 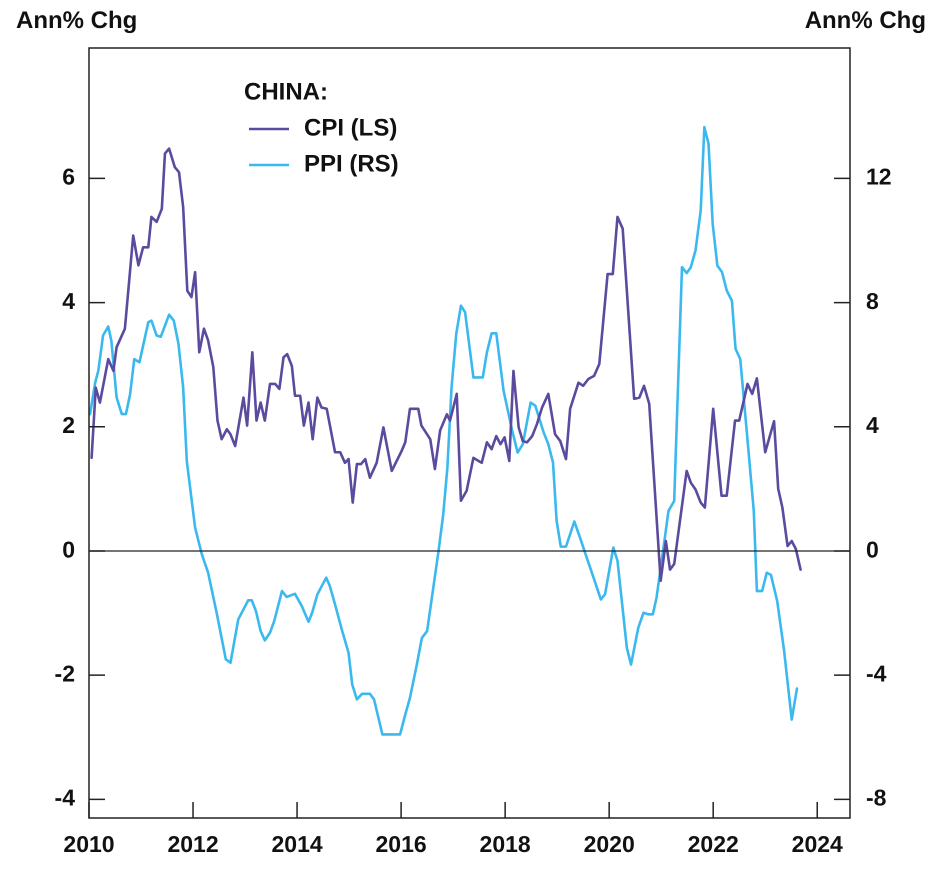 I want to click on y-tick-label: -4, so click(x=65, y=797).